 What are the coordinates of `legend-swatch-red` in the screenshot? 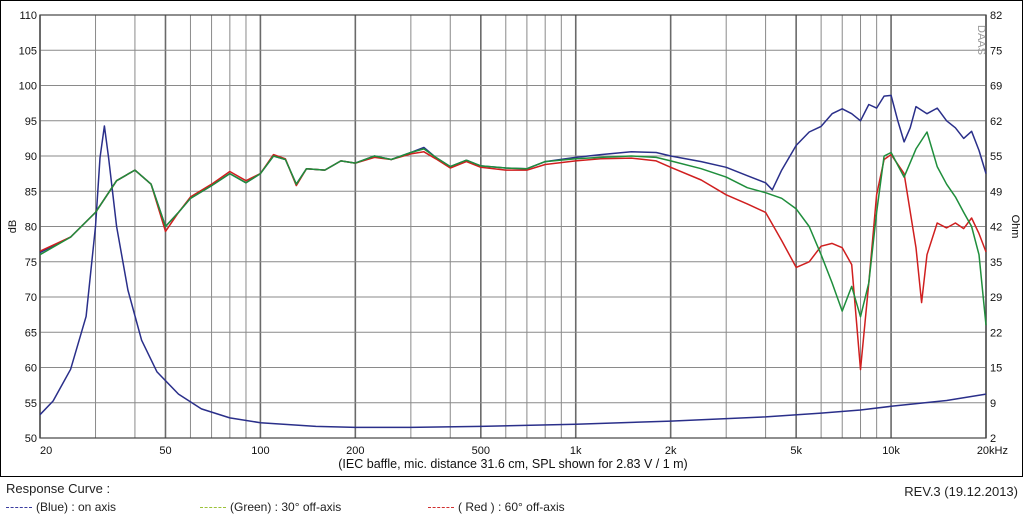 It's located at (441, 507).